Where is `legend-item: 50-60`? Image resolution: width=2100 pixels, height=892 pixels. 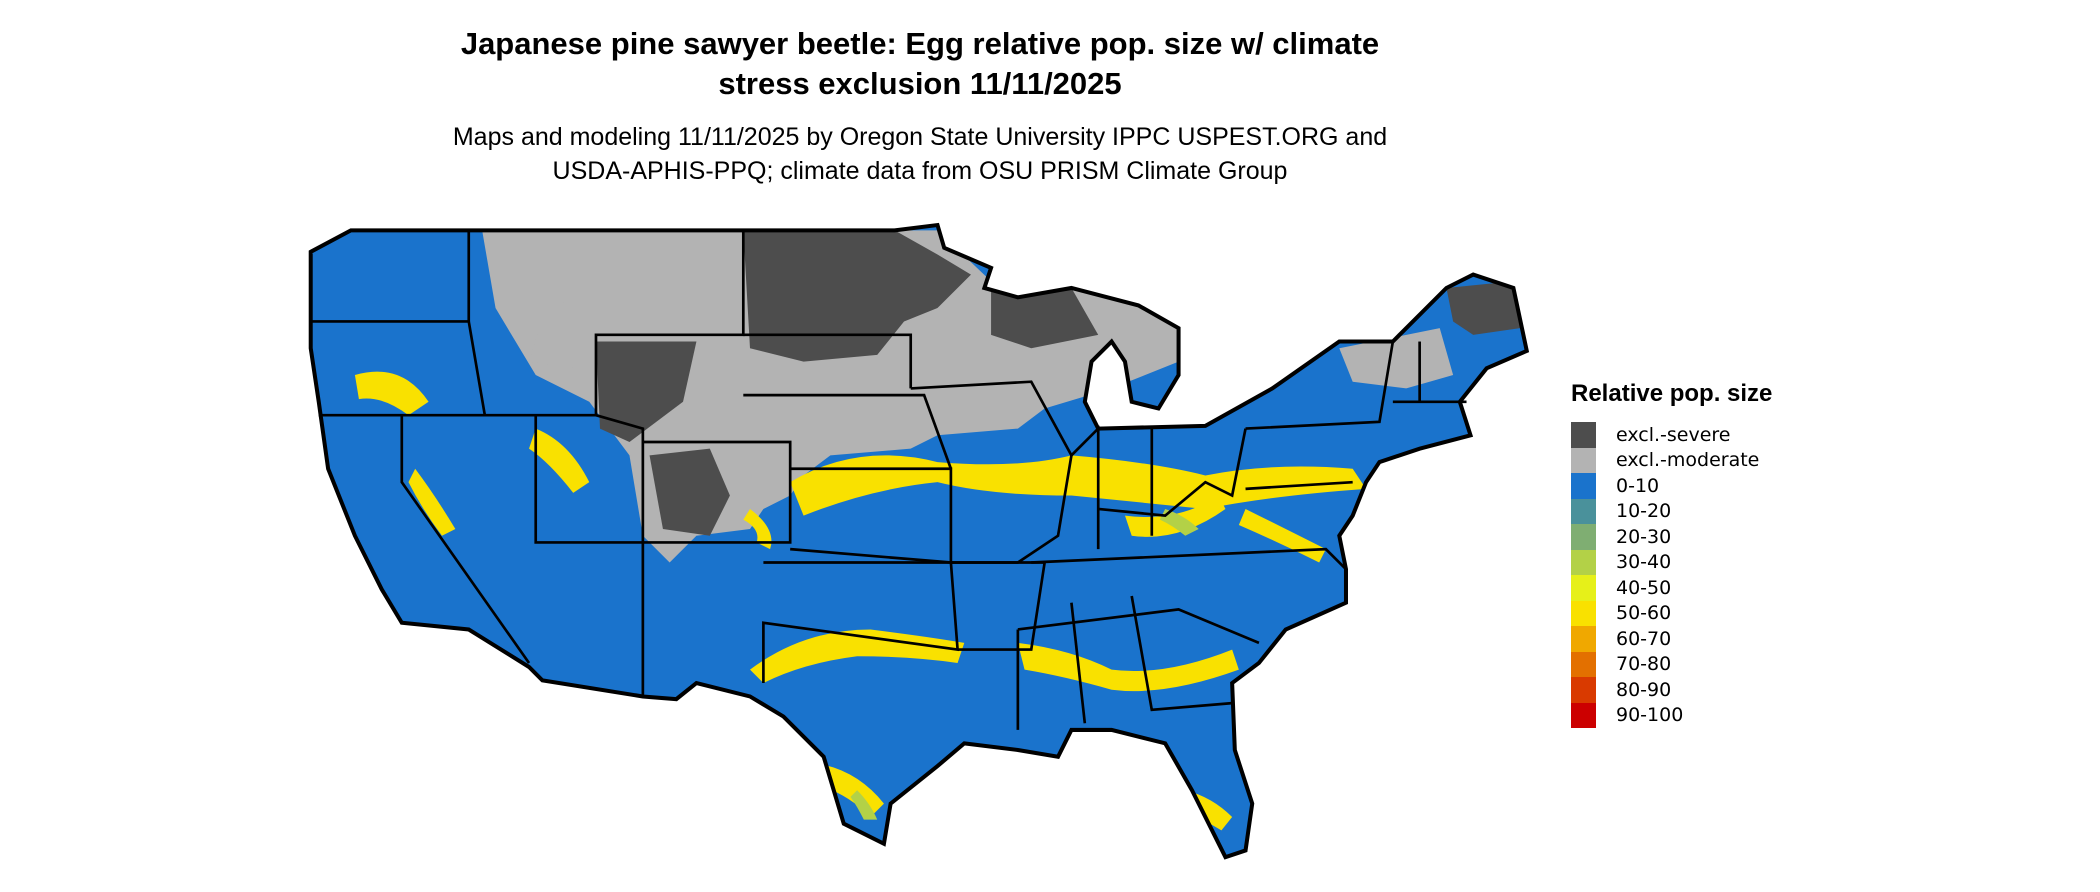
legend-item: 50-60 is located at coordinates (1671, 613).